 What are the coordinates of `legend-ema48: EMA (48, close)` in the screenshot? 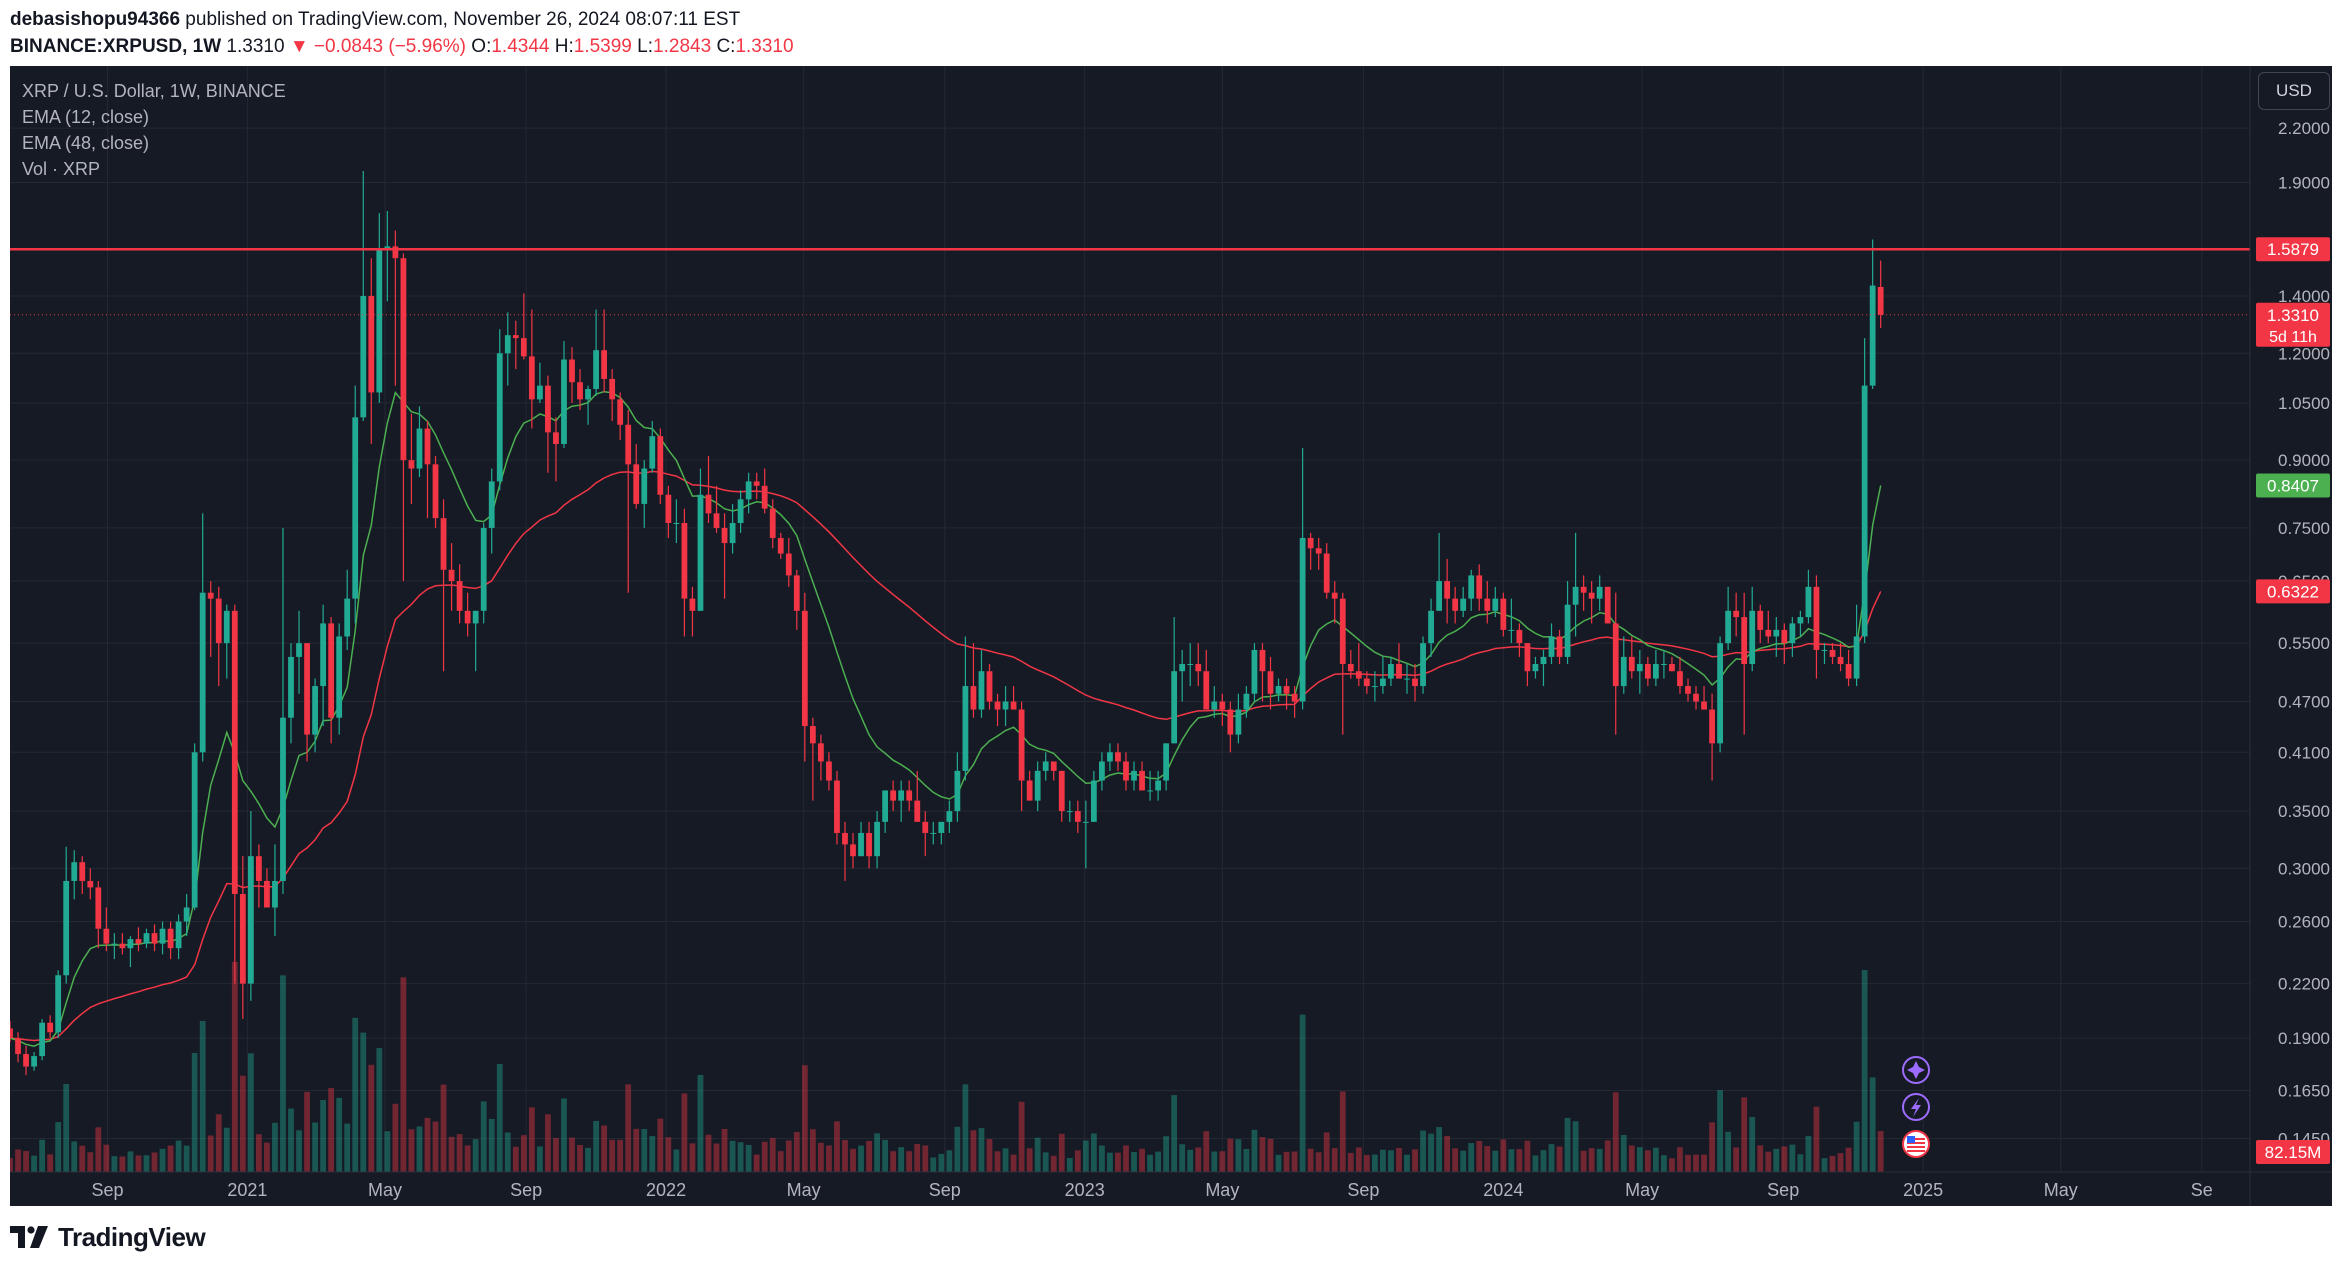 It's located at (86, 143).